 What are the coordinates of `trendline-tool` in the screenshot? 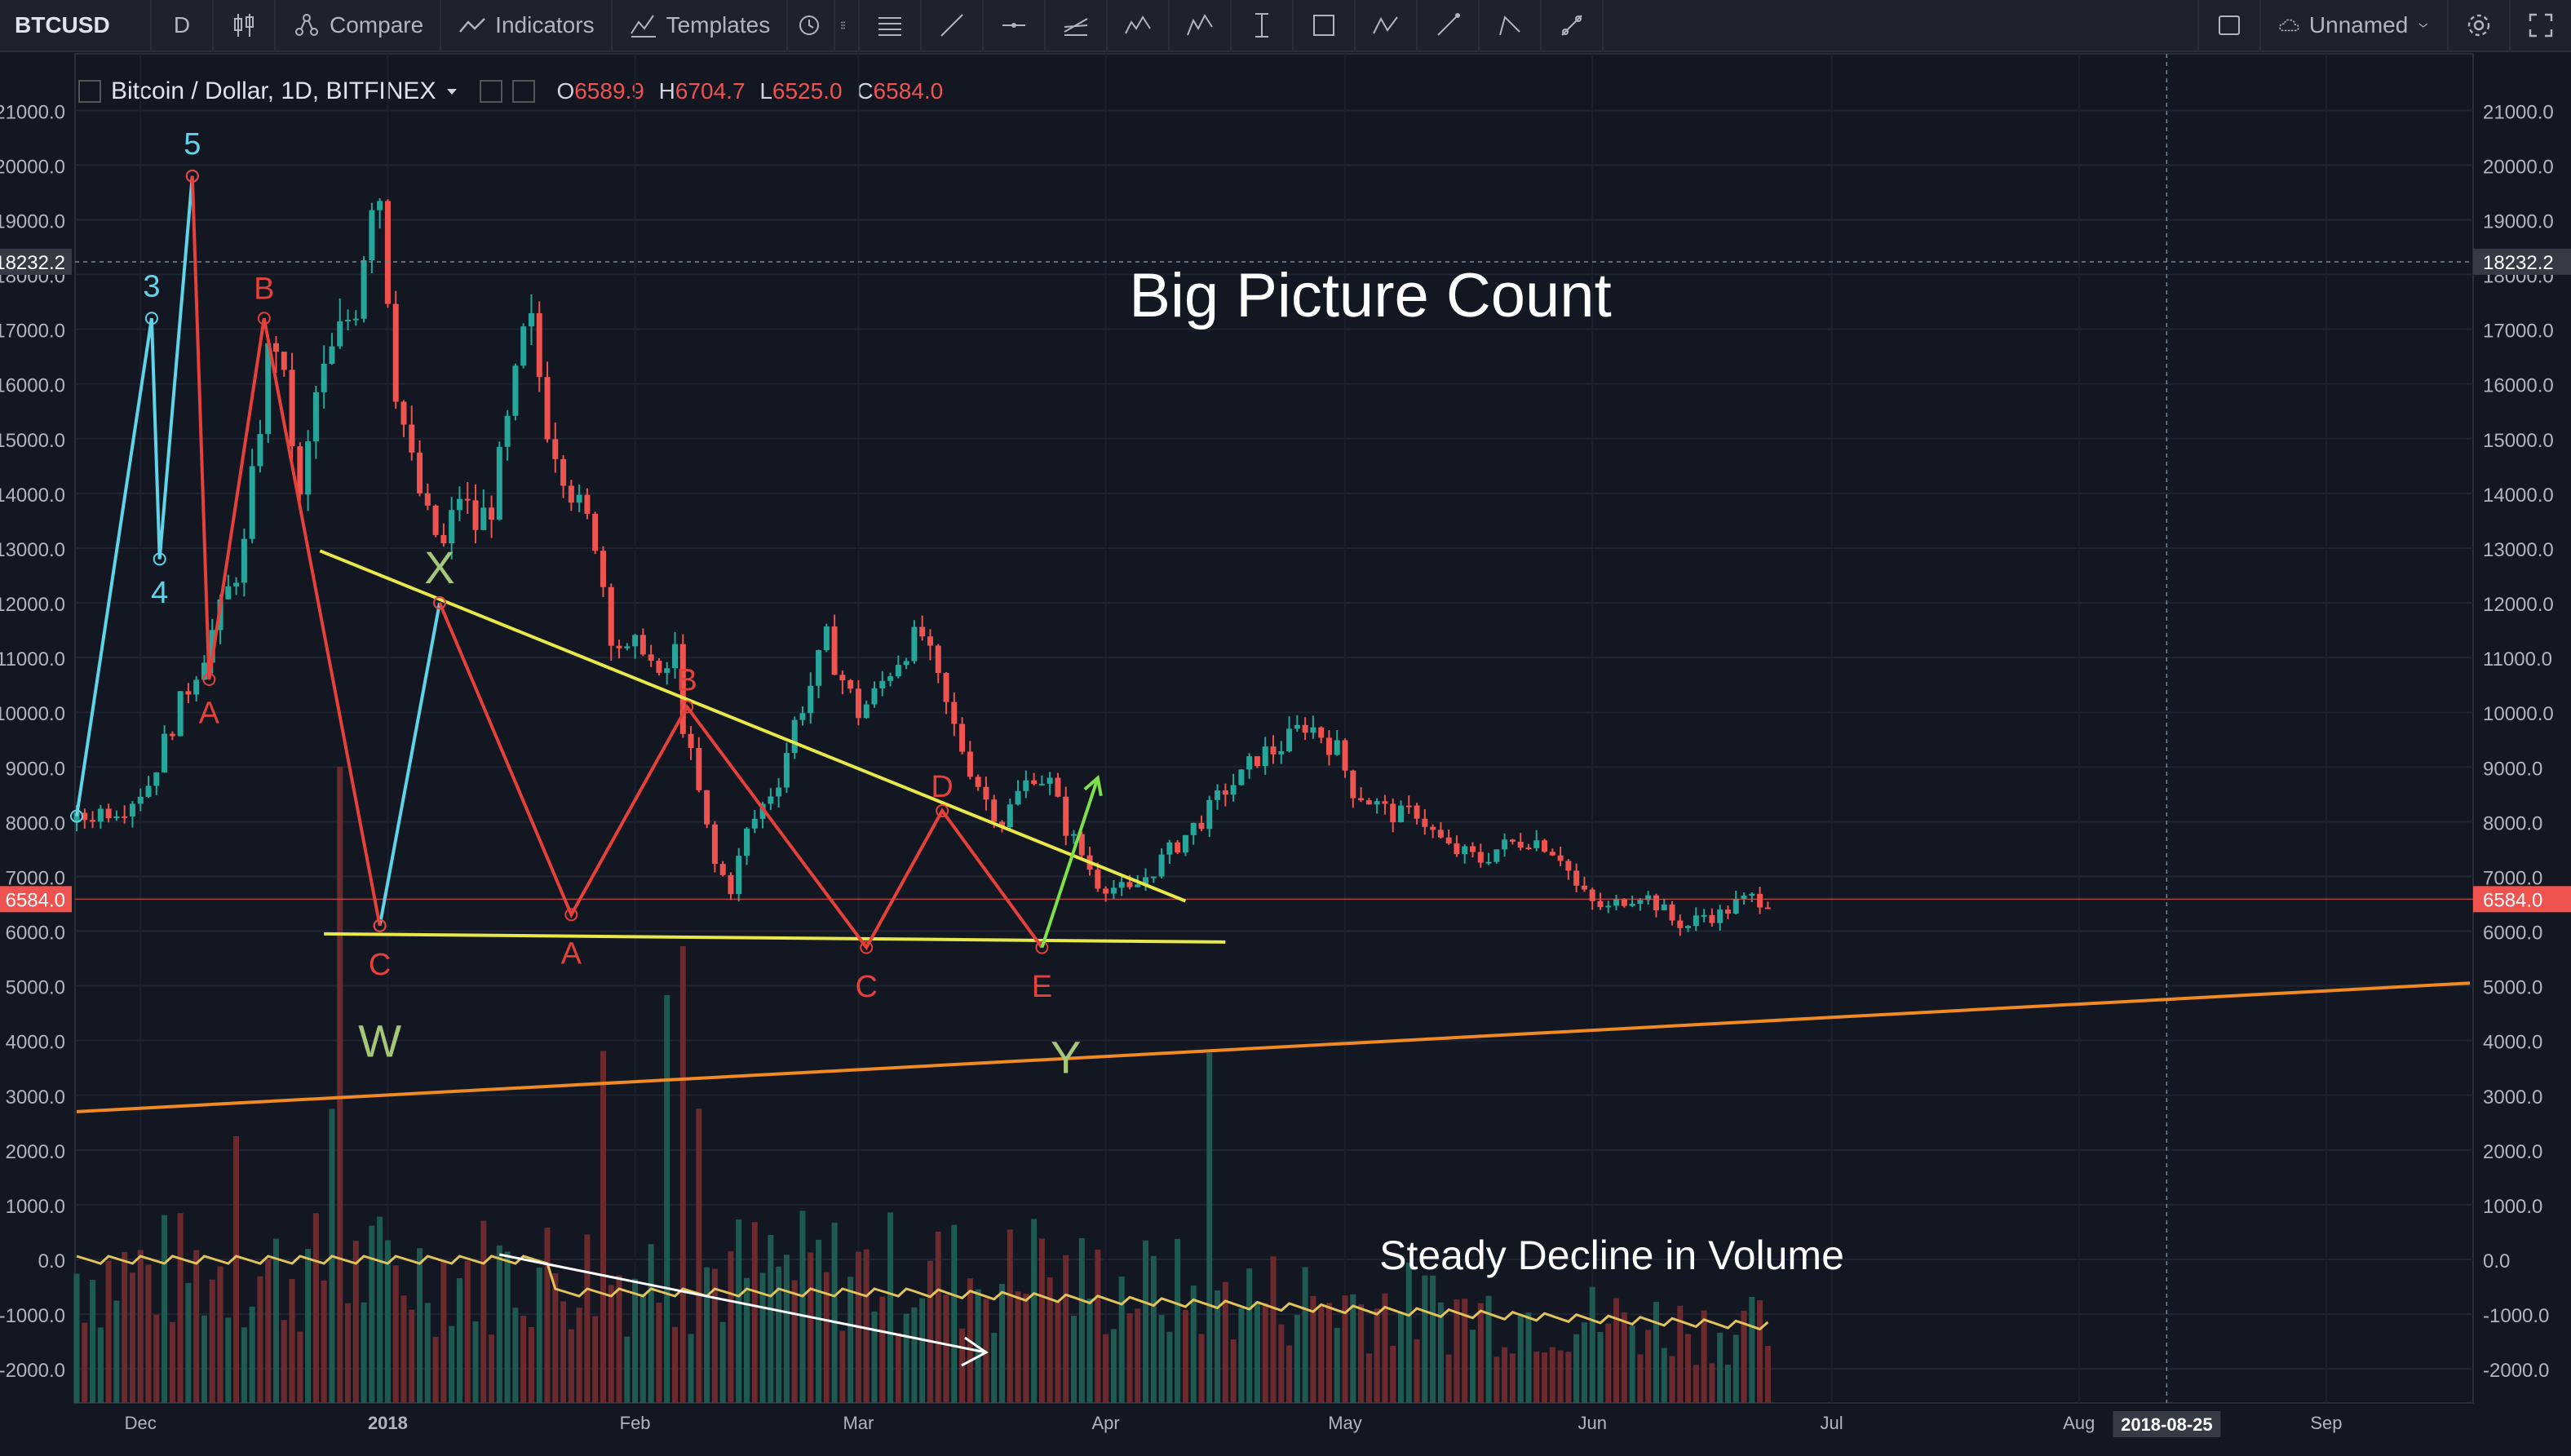 It's located at (953, 26).